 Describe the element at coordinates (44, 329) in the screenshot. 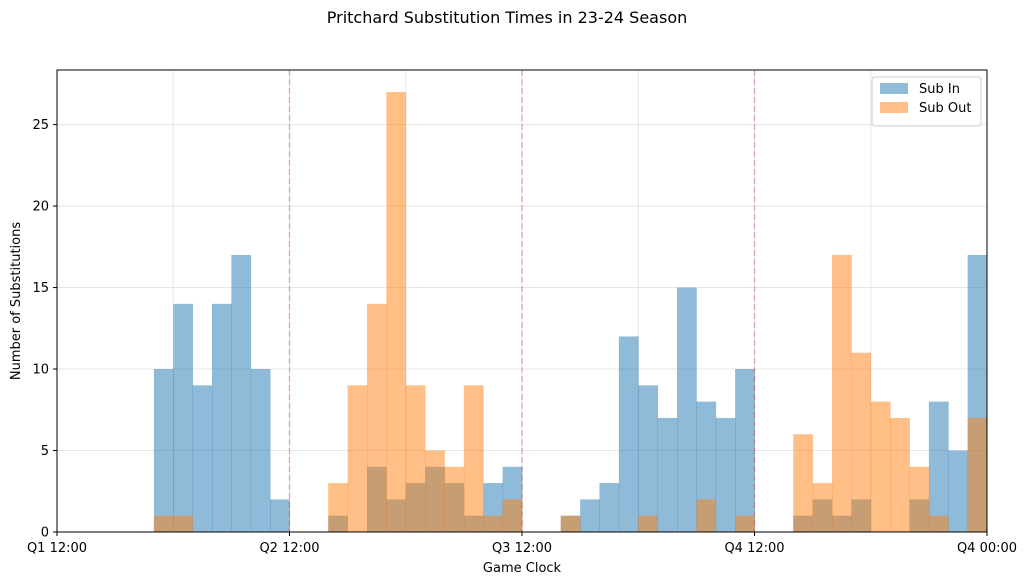

I see `y-ticks-layer: 0 5 10 15 20 25` at that location.